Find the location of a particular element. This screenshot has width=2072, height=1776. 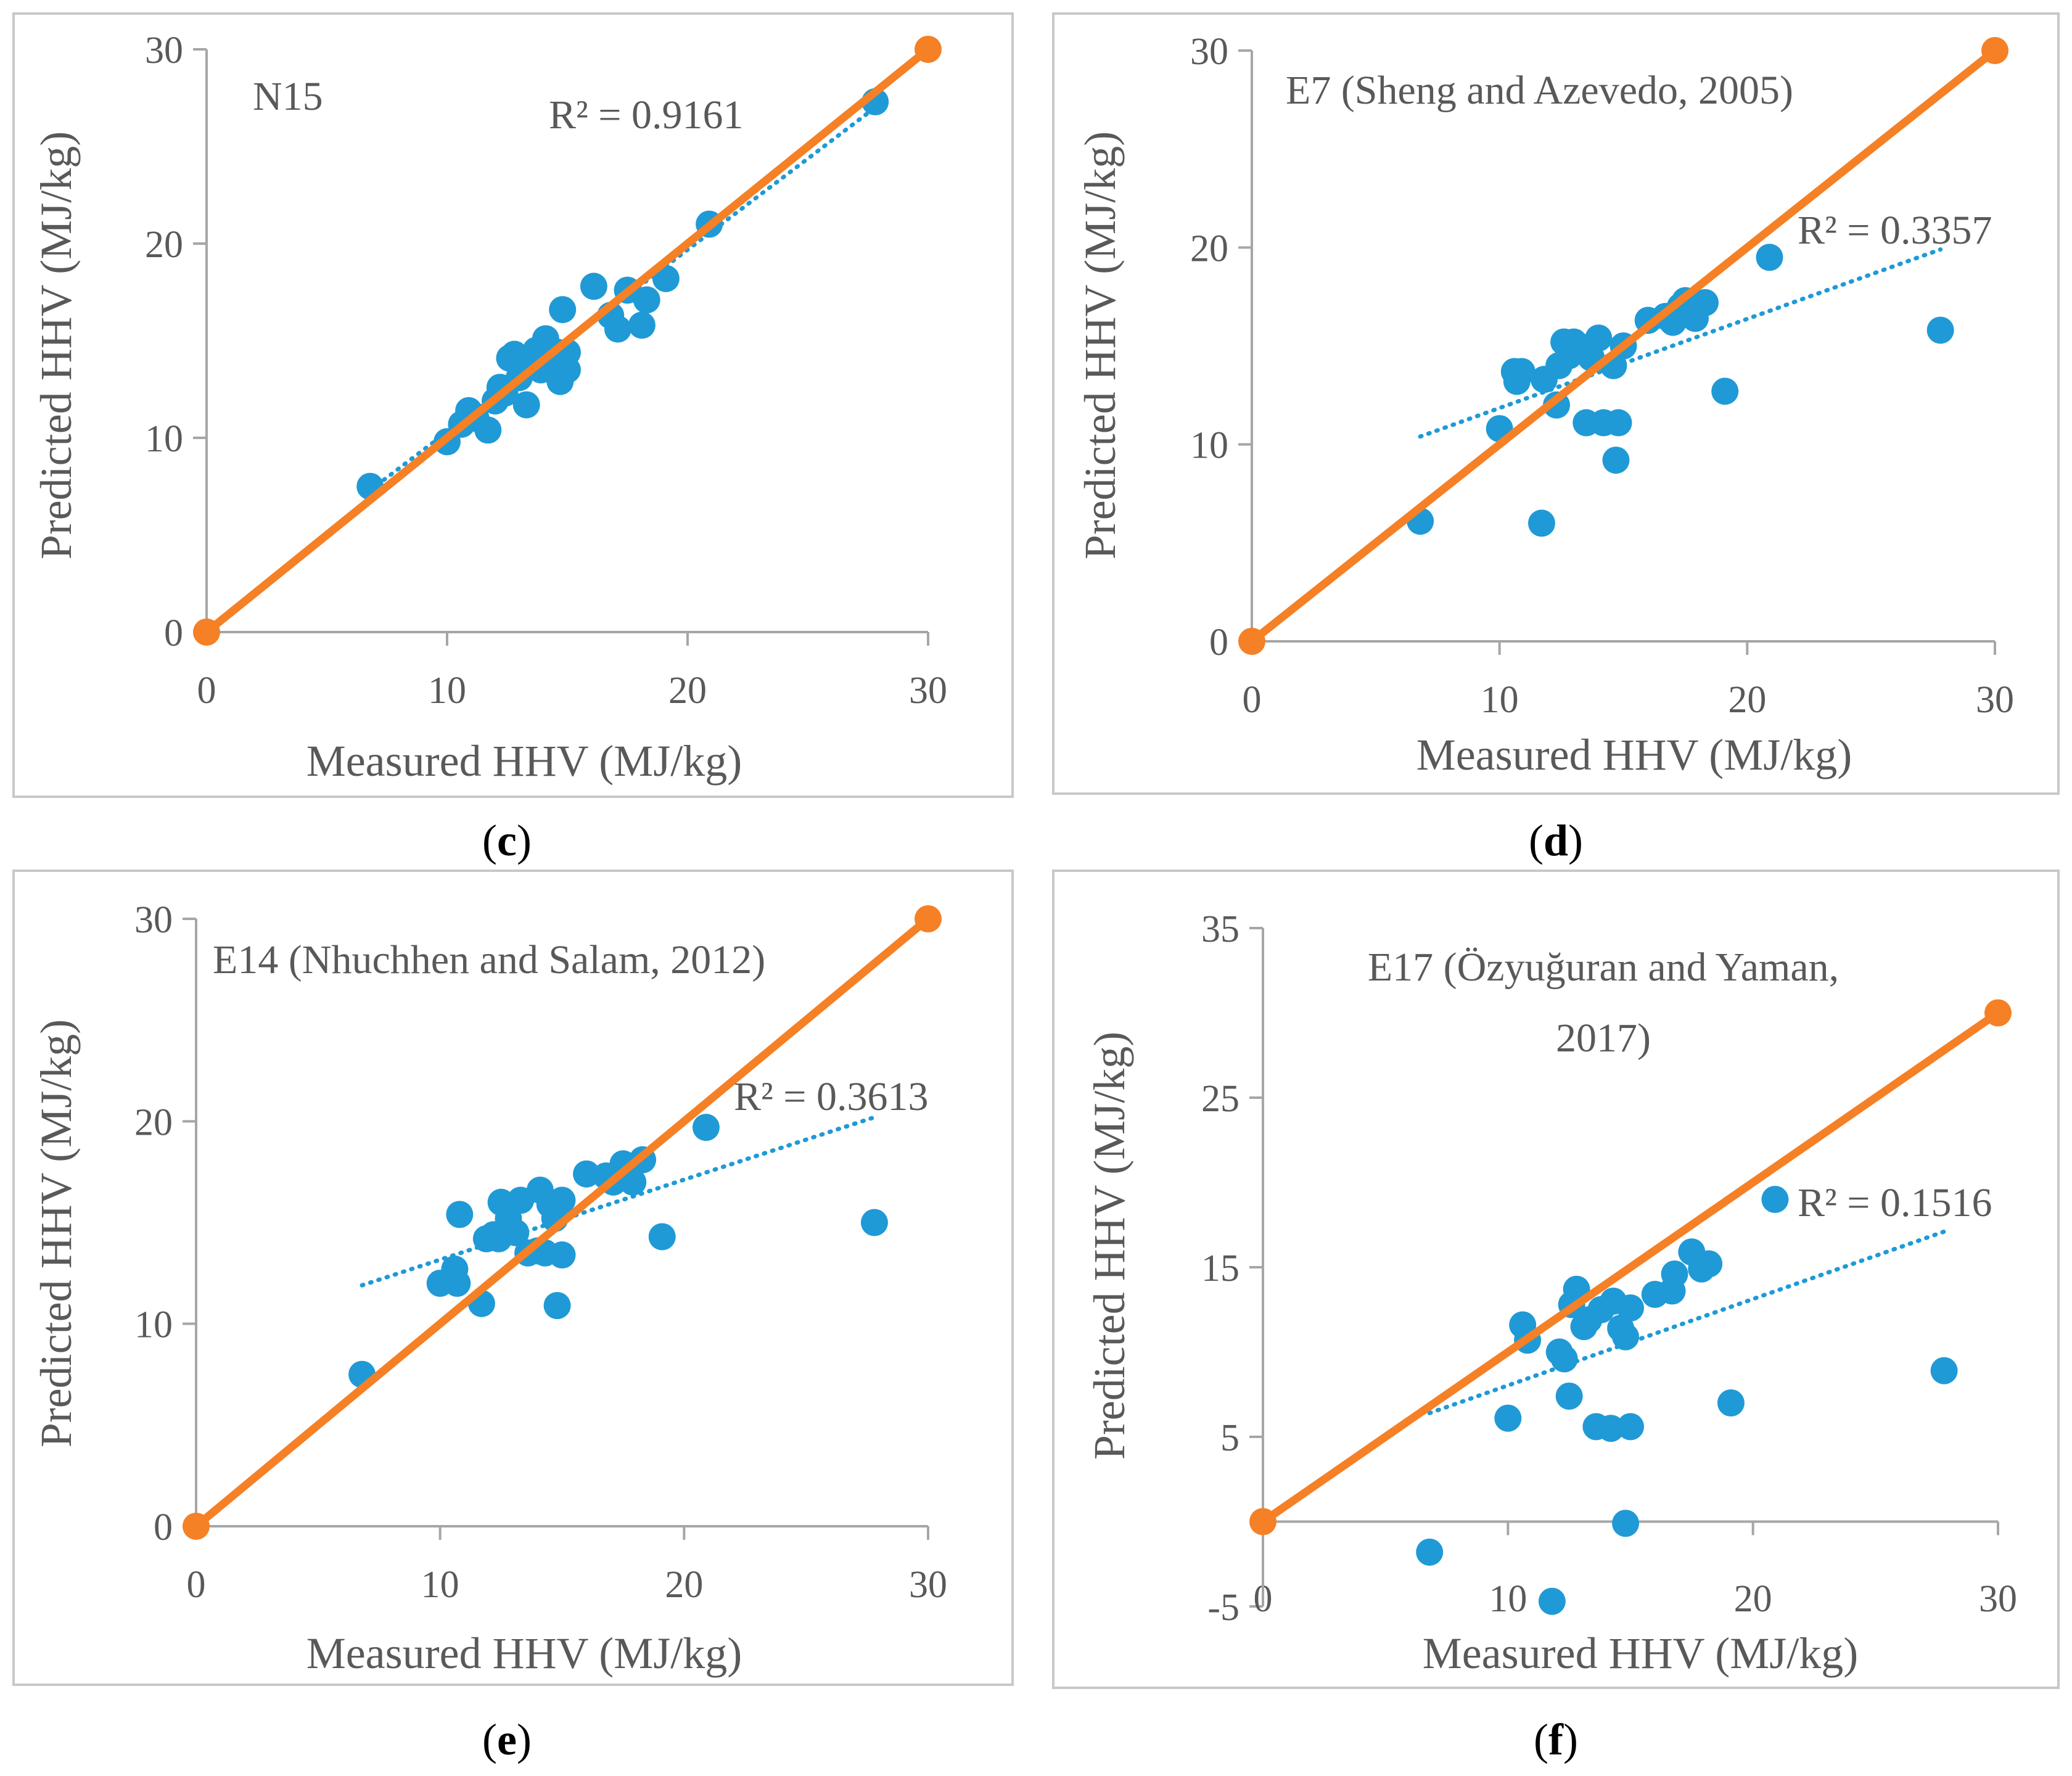

panel-f-identity-end-dot is located at coordinates (1998, 1013).